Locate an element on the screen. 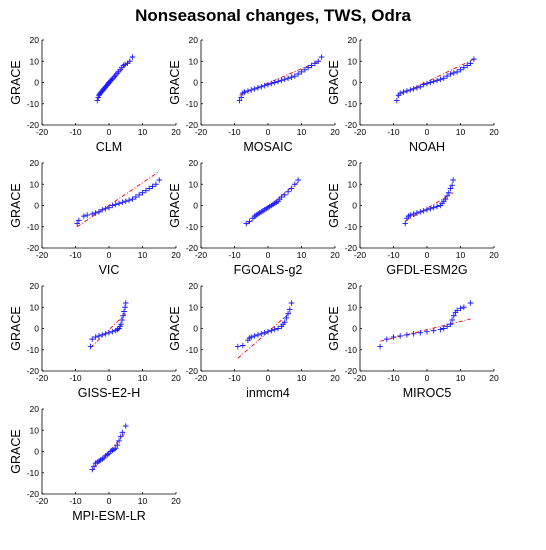 The width and height of the screenshot is (546, 550). x-axis-label: NOAH is located at coordinates (427, 147).